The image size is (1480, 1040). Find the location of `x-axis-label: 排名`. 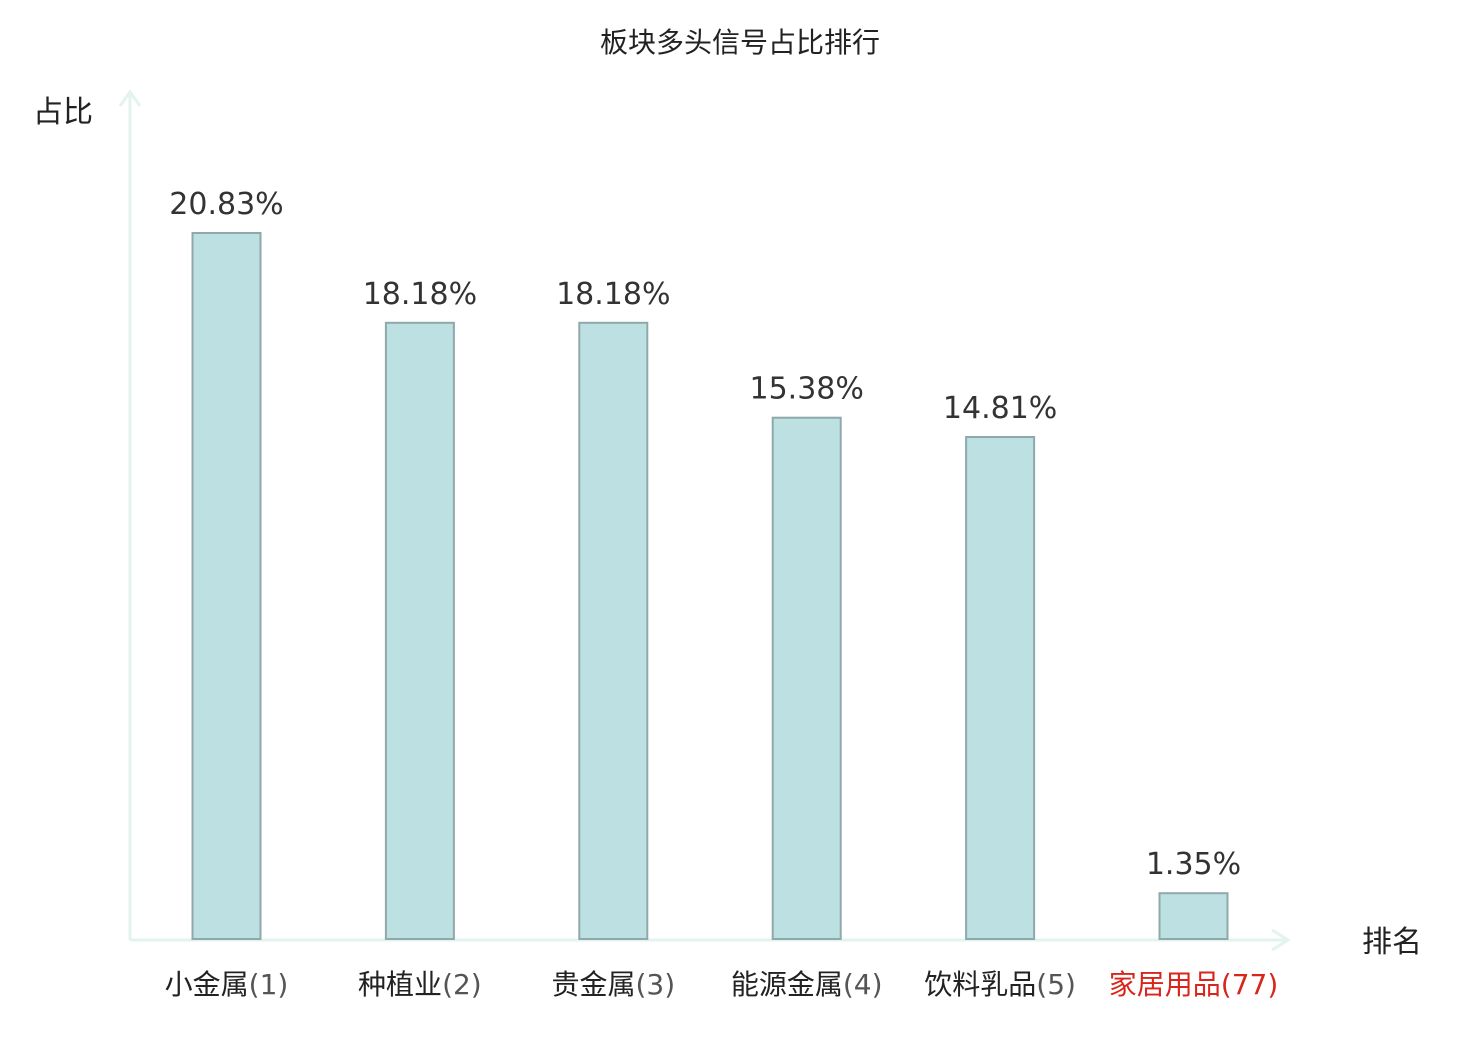

x-axis-label: 排名 is located at coordinates (1392, 942).